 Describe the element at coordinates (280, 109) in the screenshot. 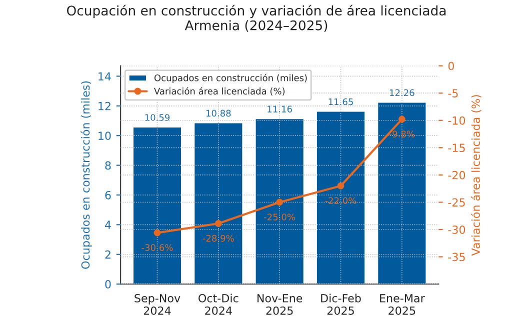

I see `data-label: 11.16` at that location.